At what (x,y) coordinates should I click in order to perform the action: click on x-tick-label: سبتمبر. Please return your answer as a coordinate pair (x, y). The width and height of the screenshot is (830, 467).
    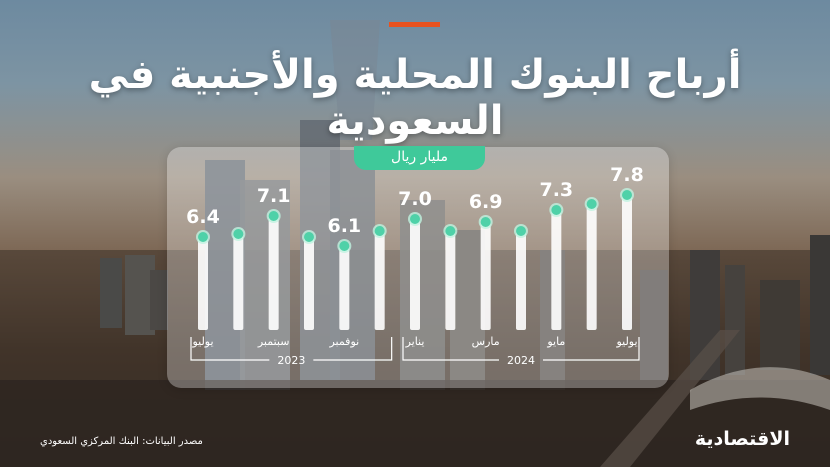
    Looking at the image, I should click on (273, 341).